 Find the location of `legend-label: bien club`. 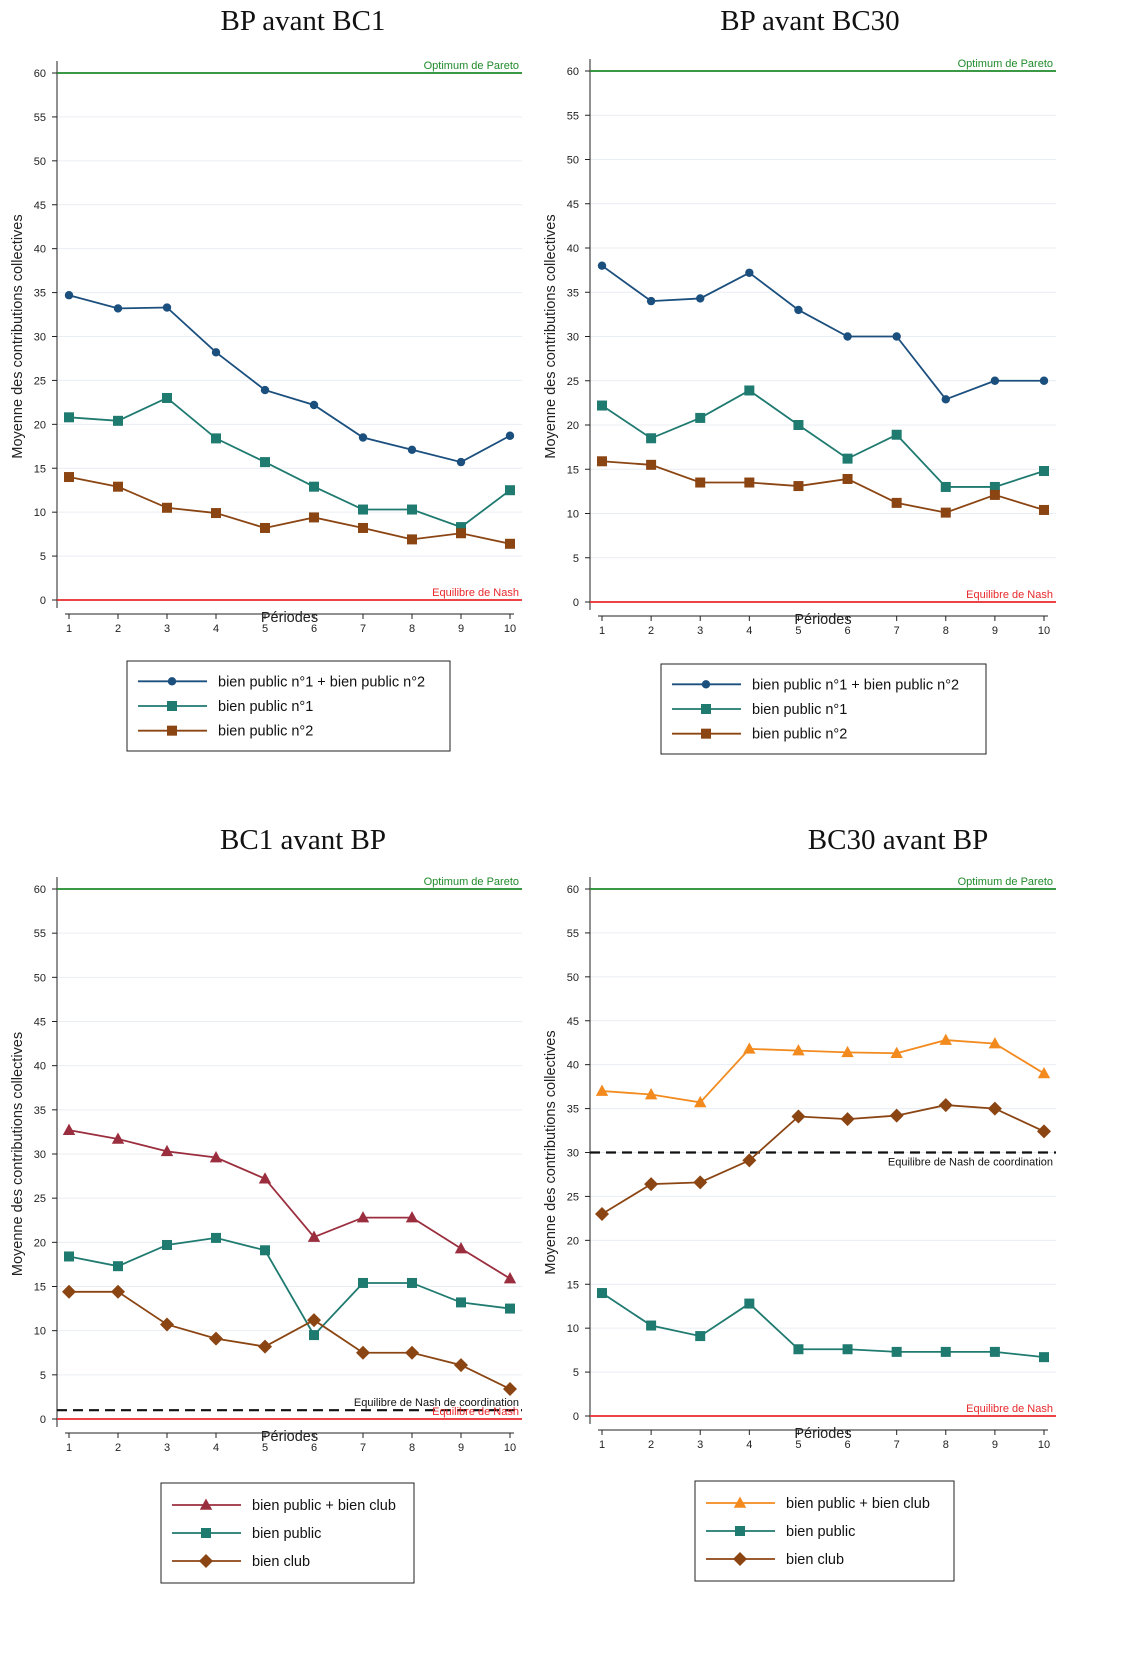

legend-label: bien club is located at coordinates (281, 1562).